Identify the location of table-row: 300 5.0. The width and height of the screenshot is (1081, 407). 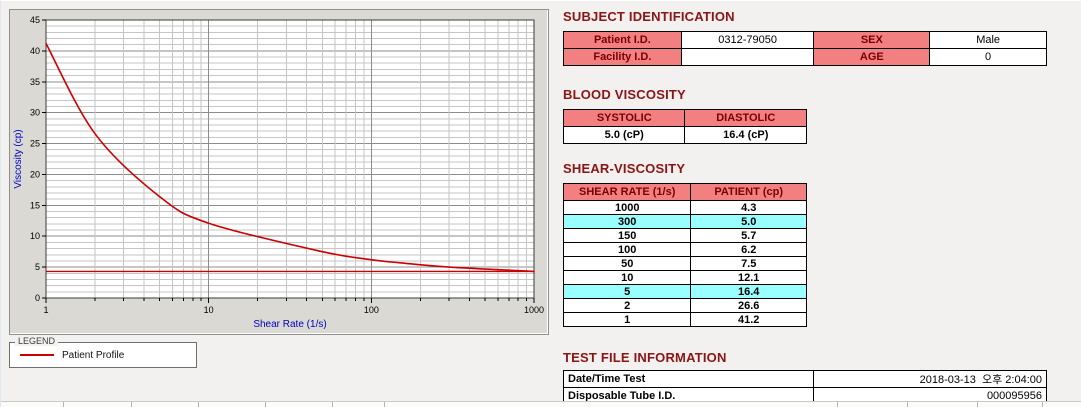
(684, 221).